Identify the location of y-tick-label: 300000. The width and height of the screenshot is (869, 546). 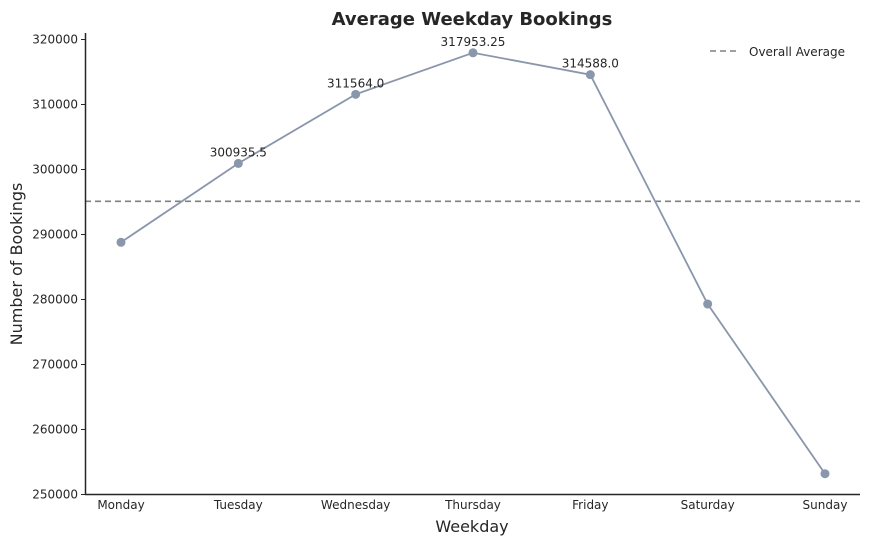
(55, 170).